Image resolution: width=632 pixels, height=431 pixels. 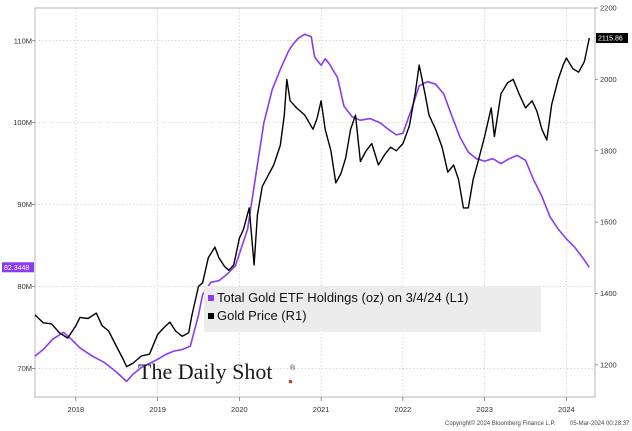 I want to click on registered-mark: ®, so click(x=293, y=368).